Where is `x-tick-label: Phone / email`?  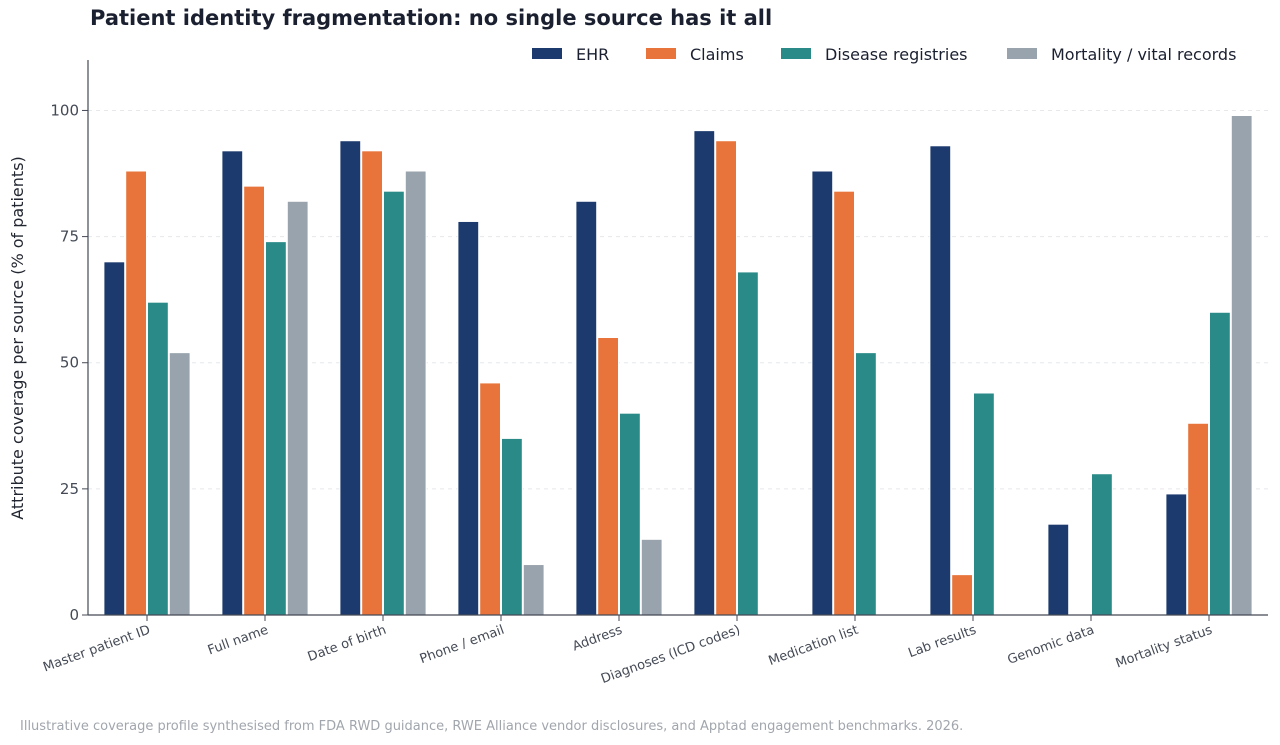
x-tick-label: Phone / email is located at coordinates (462, 645).